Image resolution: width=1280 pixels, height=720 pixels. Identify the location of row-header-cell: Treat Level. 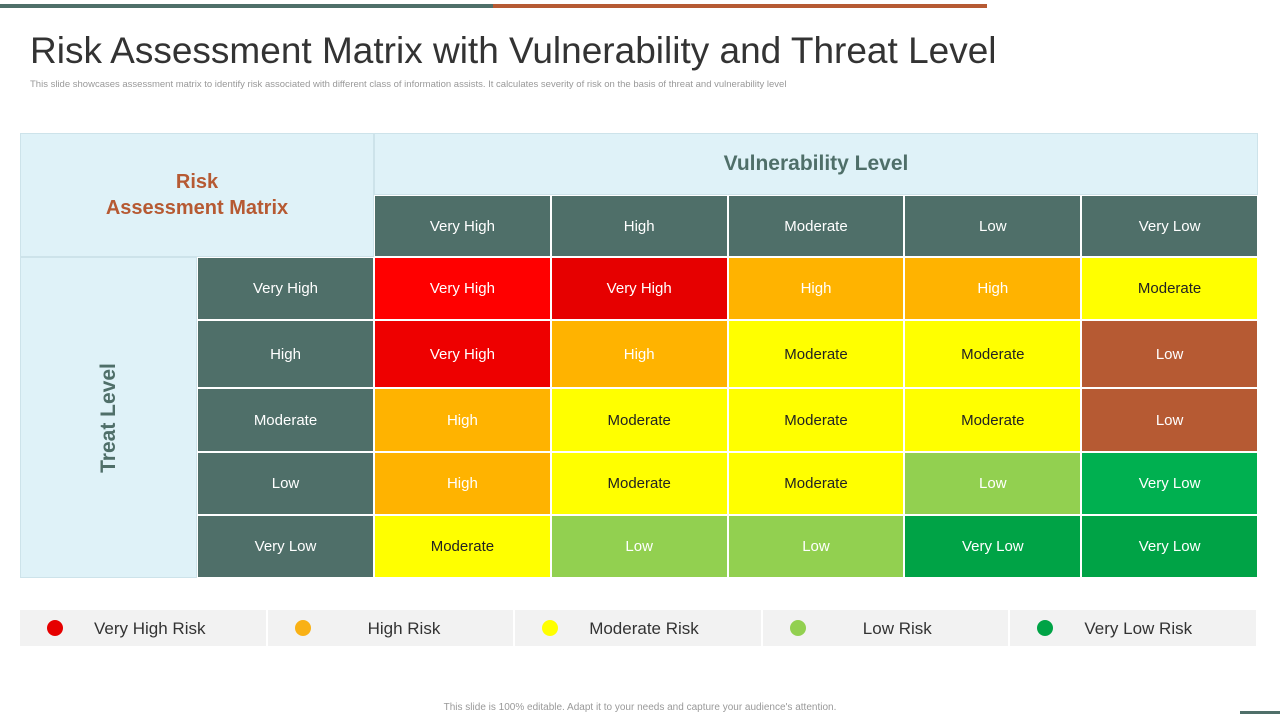
(108, 417).